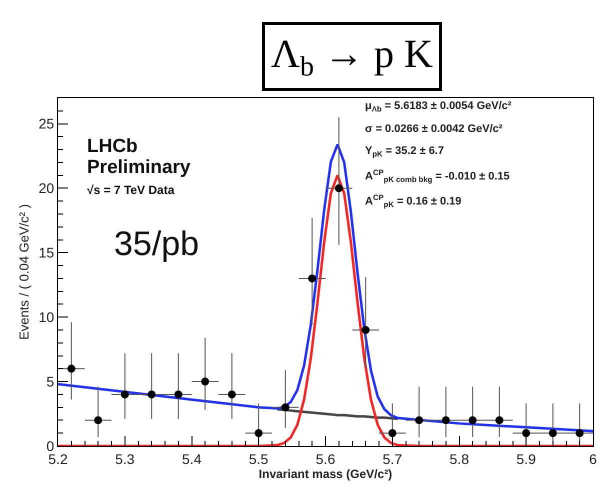 This screenshot has height=484, width=601. I want to click on x-tick-label: 5.7, so click(392, 458).